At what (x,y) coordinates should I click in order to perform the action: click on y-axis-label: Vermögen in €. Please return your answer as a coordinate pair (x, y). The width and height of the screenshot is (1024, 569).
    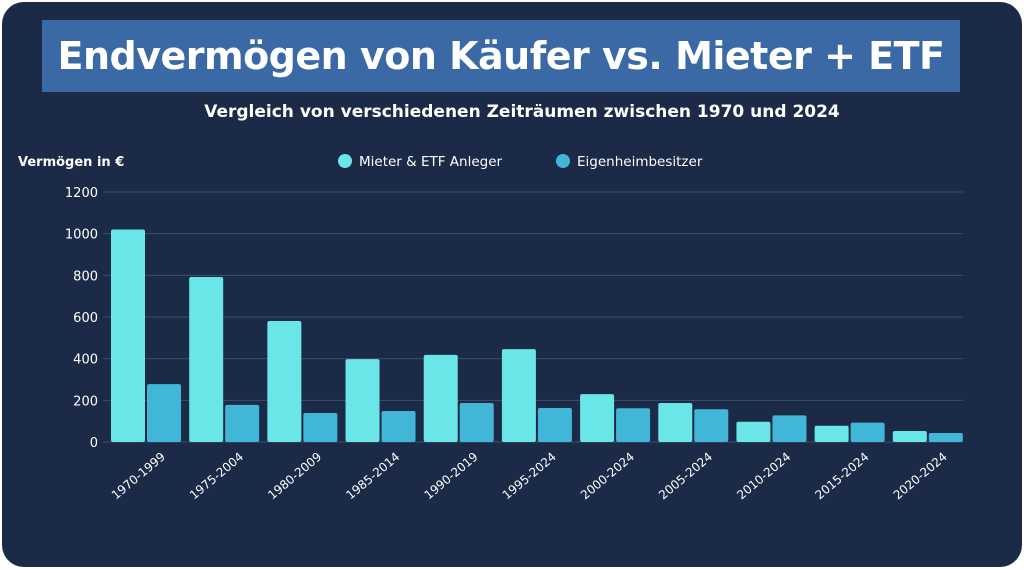
    Looking at the image, I should click on (71, 162).